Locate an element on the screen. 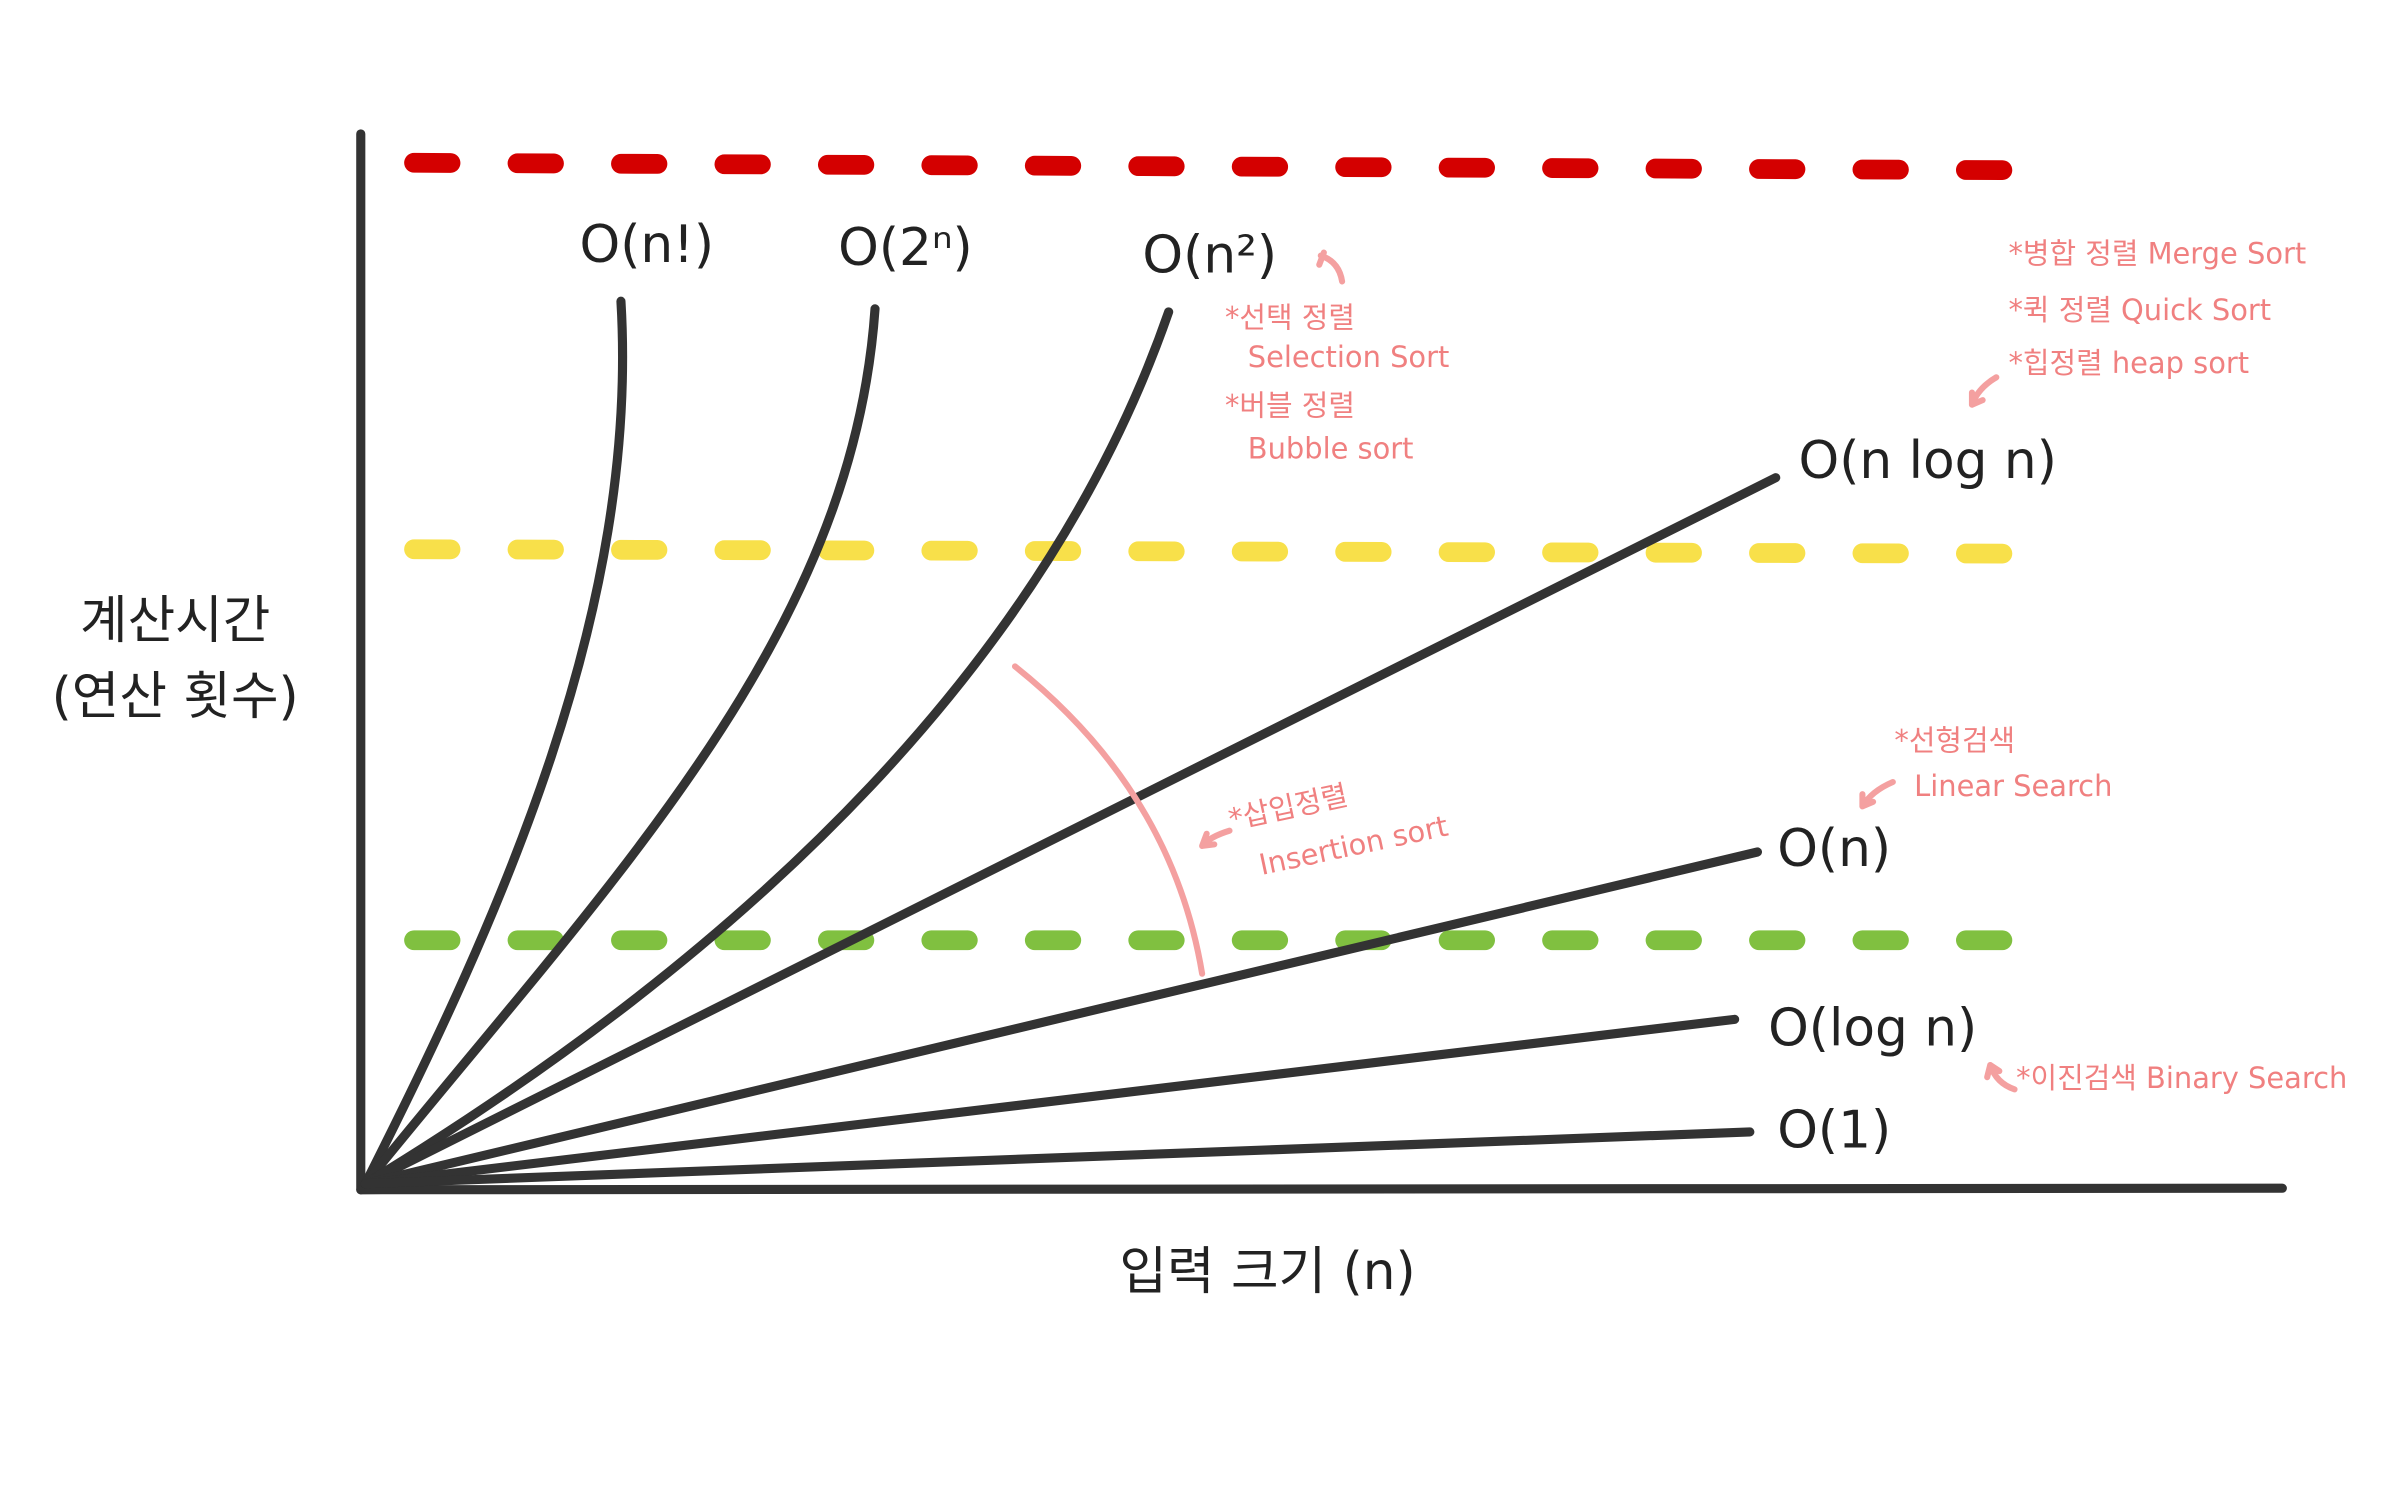 The image size is (2386, 1491). y-axis-label: (연산 횟수) is located at coordinates (175, 697).